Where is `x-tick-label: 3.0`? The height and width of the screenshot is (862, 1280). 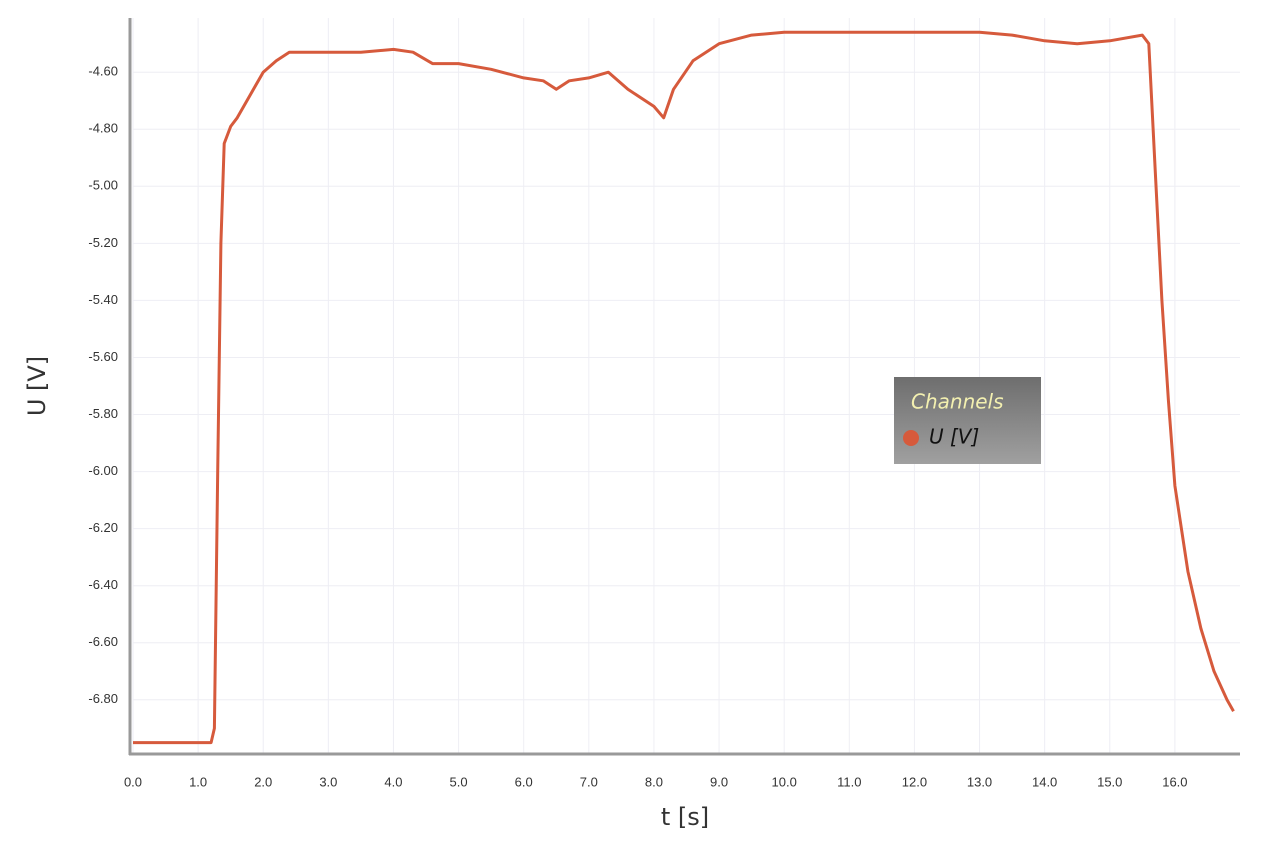 x-tick-label: 3.0 is located at coordinates (328, 781).